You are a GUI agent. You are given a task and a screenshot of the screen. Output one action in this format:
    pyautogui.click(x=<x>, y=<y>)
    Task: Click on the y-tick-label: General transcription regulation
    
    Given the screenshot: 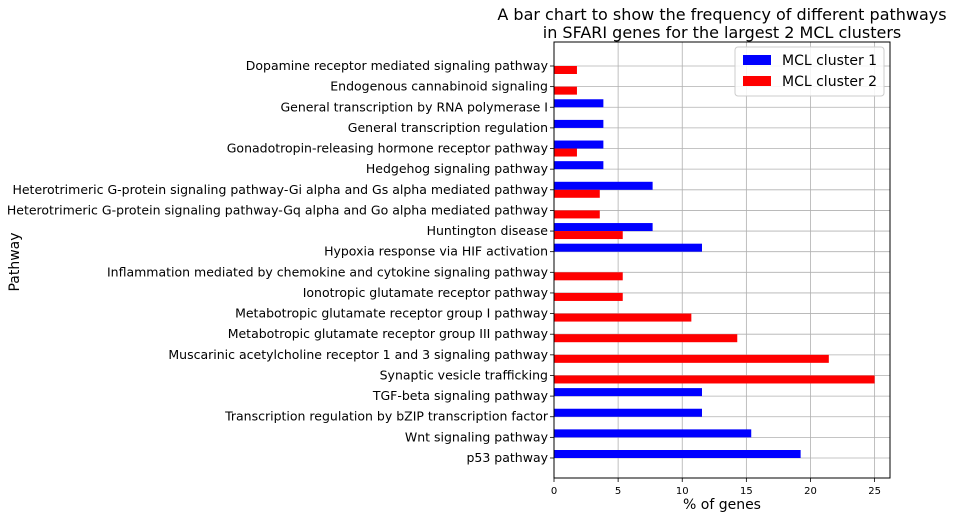 What is the action you would take?
    pyautogui.click(x=448, y=127)
    